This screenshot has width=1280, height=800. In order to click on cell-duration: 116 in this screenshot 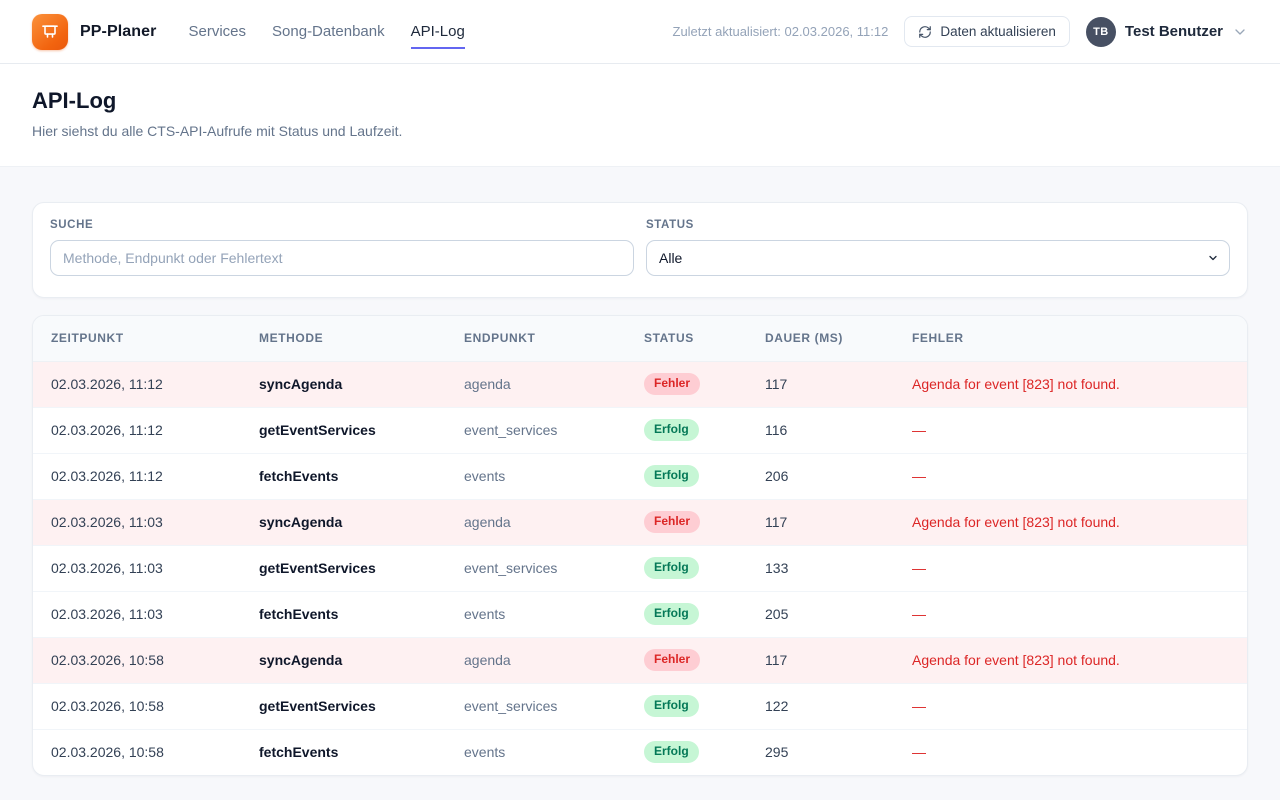, I will do `click(838, 429)`.